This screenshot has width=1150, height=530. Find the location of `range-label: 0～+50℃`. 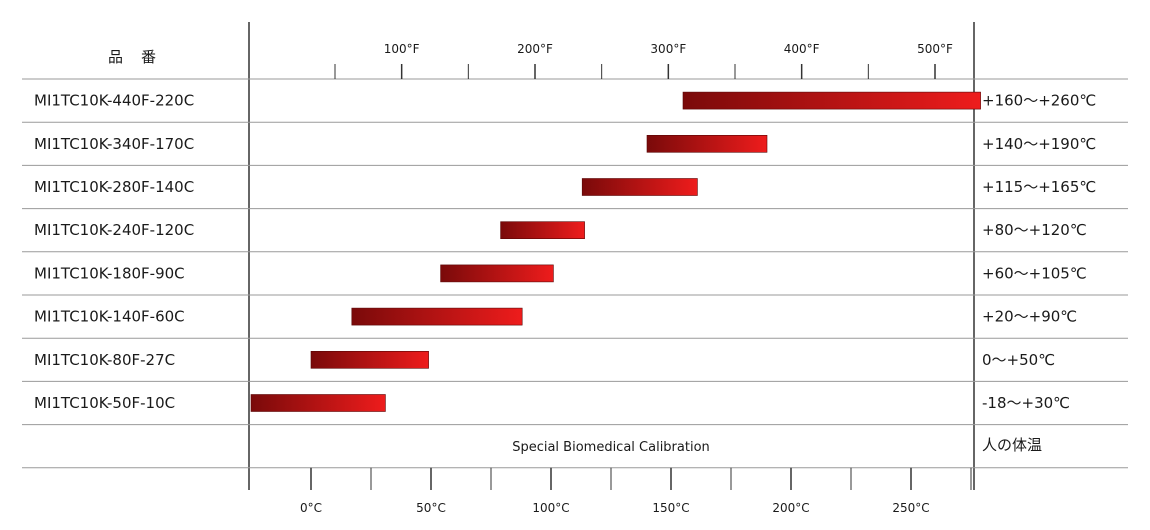

range-label: 0～+50℃ is located at coordinates (1018, 360).